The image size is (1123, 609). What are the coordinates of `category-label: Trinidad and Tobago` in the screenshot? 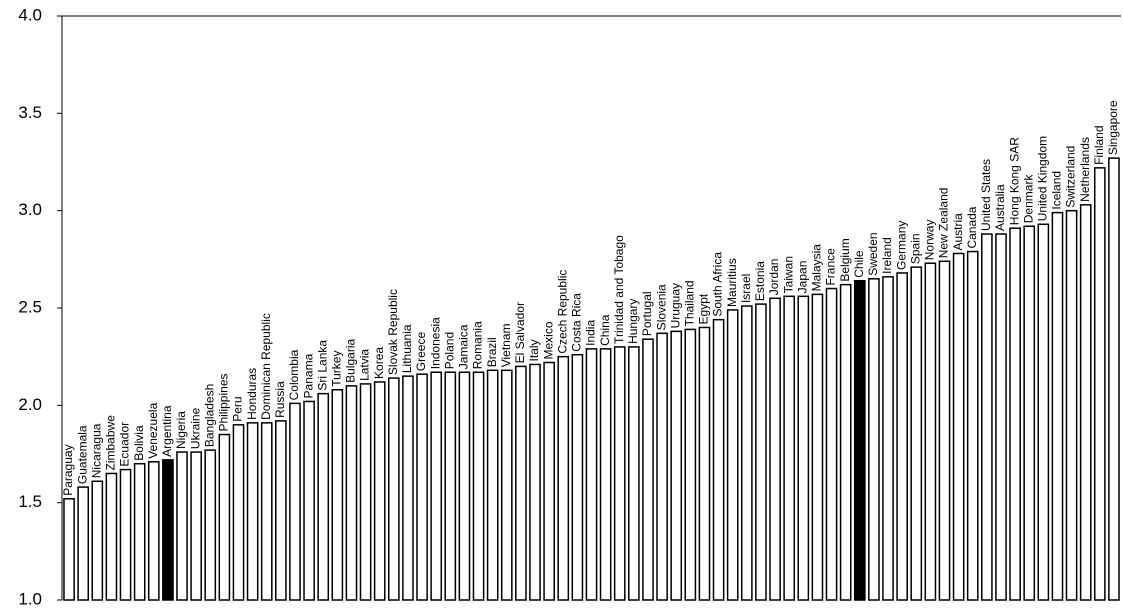 It's located at (619, 289).